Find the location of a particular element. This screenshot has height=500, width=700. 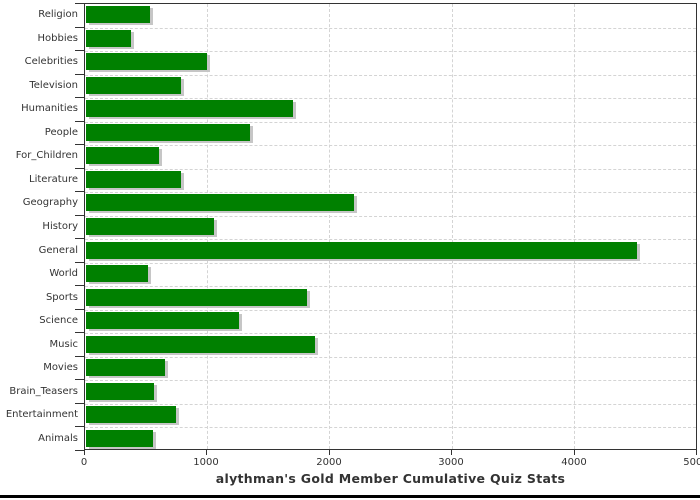

category-label-music: Music is located at coordinates (63, 344).